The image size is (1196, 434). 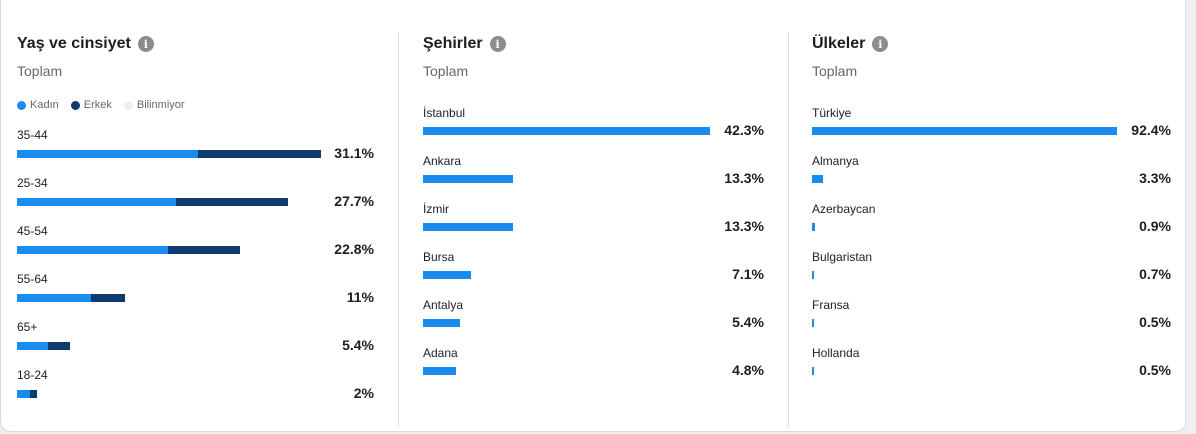 What do you see at coordinates (566, 131) in the screenshot?
I see `bar-i-stanbul` at bounding box center [566, 131].